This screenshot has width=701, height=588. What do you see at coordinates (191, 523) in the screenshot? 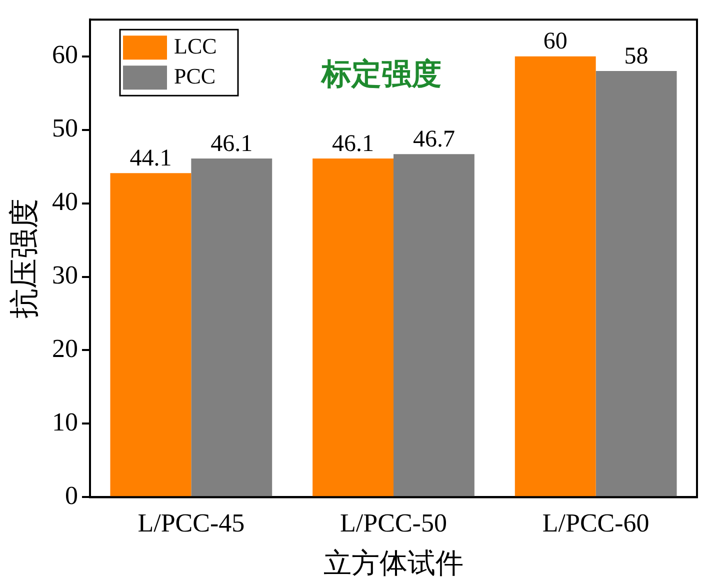
I see `x-tick-label: L/PCC-45` at bounding box center [191, 523].